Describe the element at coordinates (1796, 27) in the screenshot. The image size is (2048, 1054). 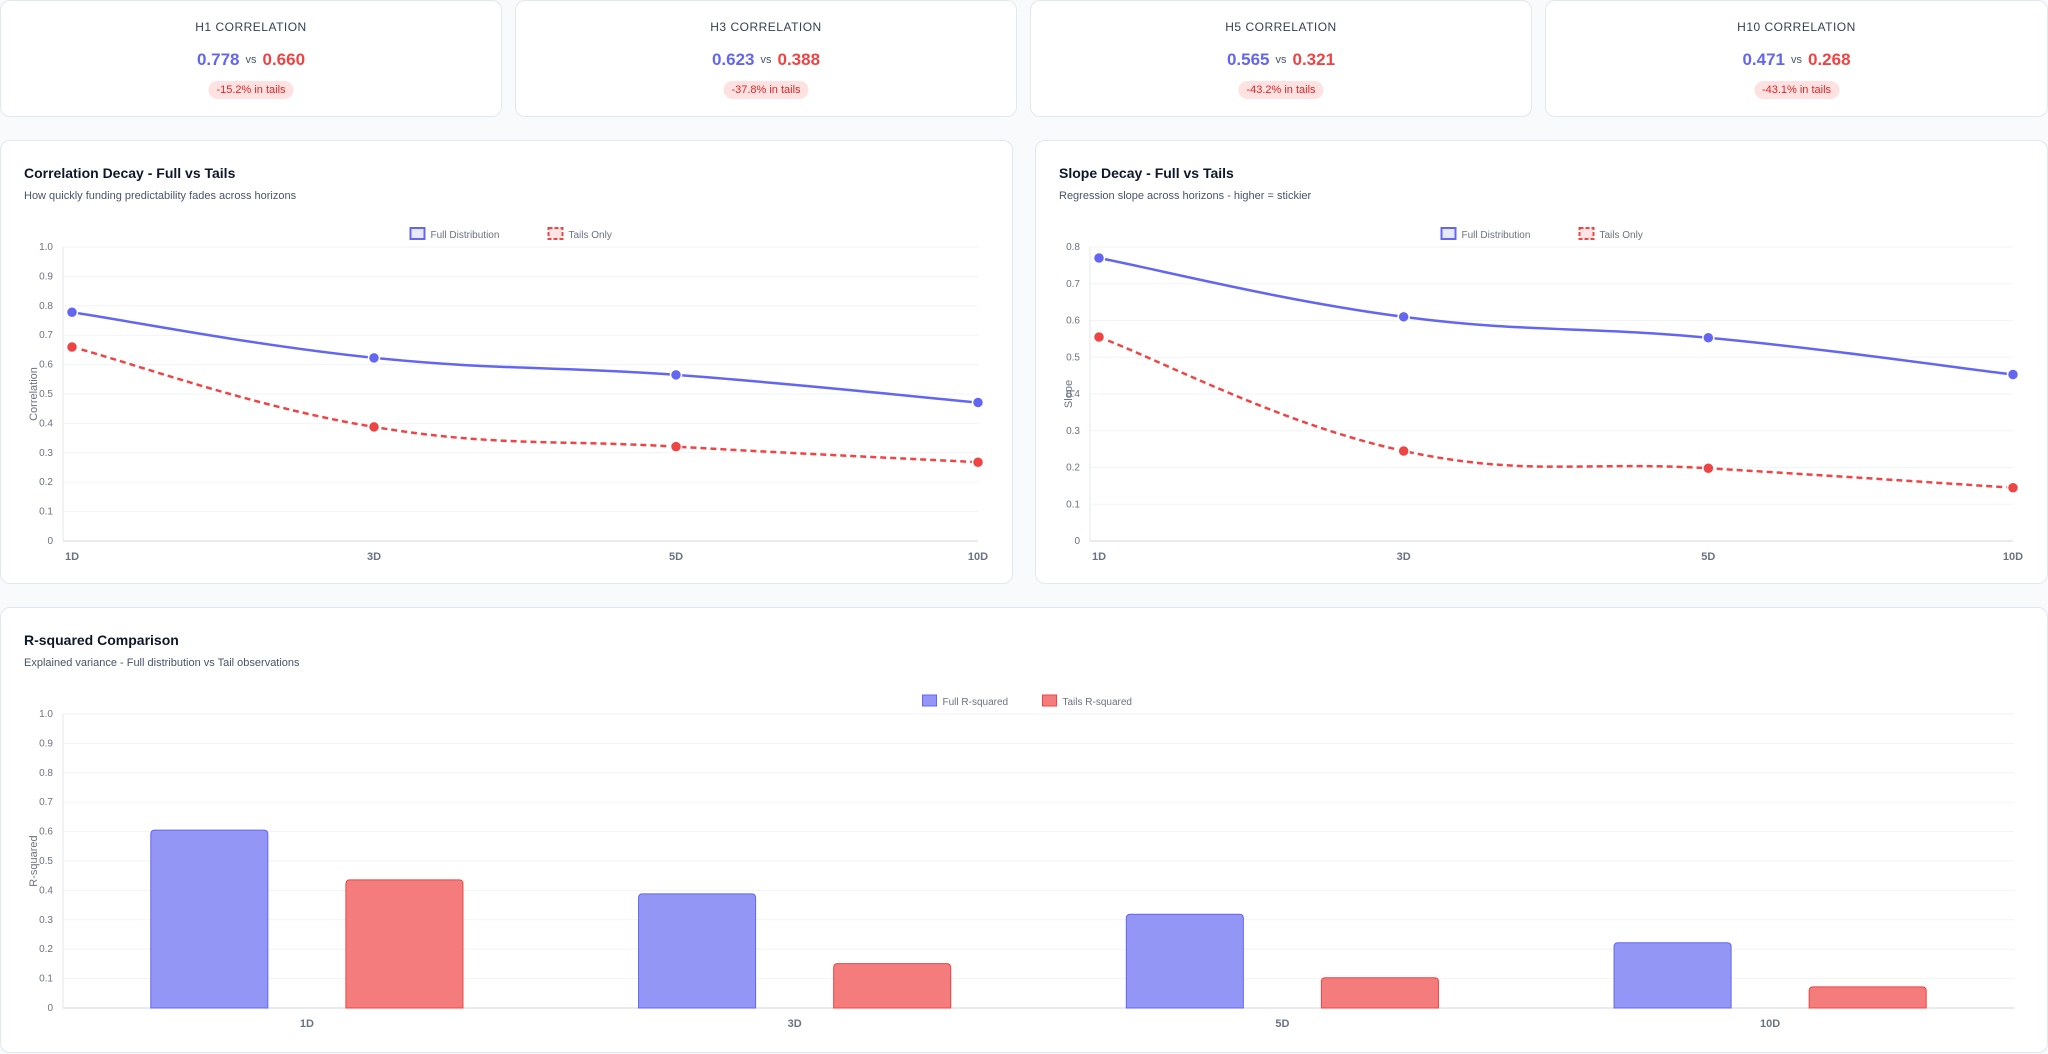
I see `stat-label: H10 CORRELATION` at that location.